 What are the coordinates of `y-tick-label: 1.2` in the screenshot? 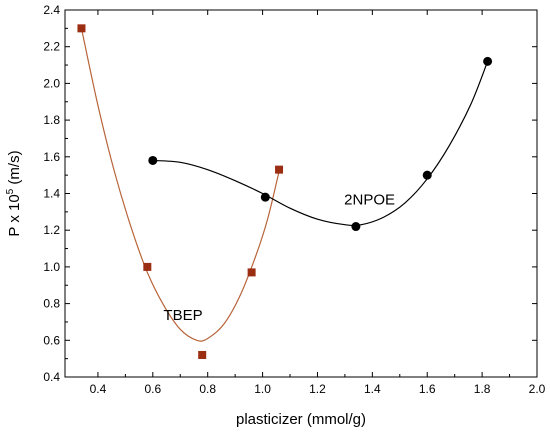 It's located at (51, 230).